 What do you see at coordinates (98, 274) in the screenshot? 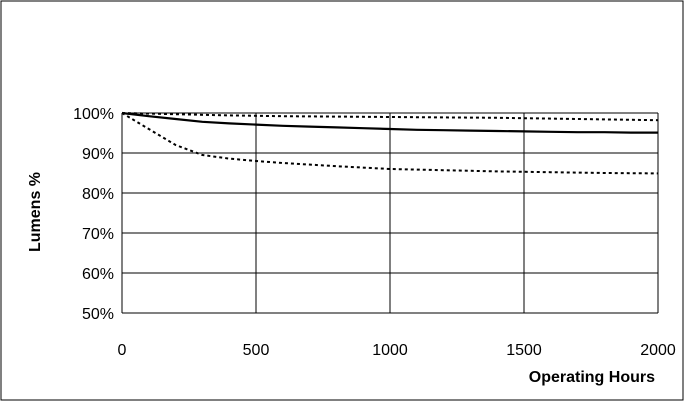
I see `y-tick-label: 60%` at bounding box center [98, 274].